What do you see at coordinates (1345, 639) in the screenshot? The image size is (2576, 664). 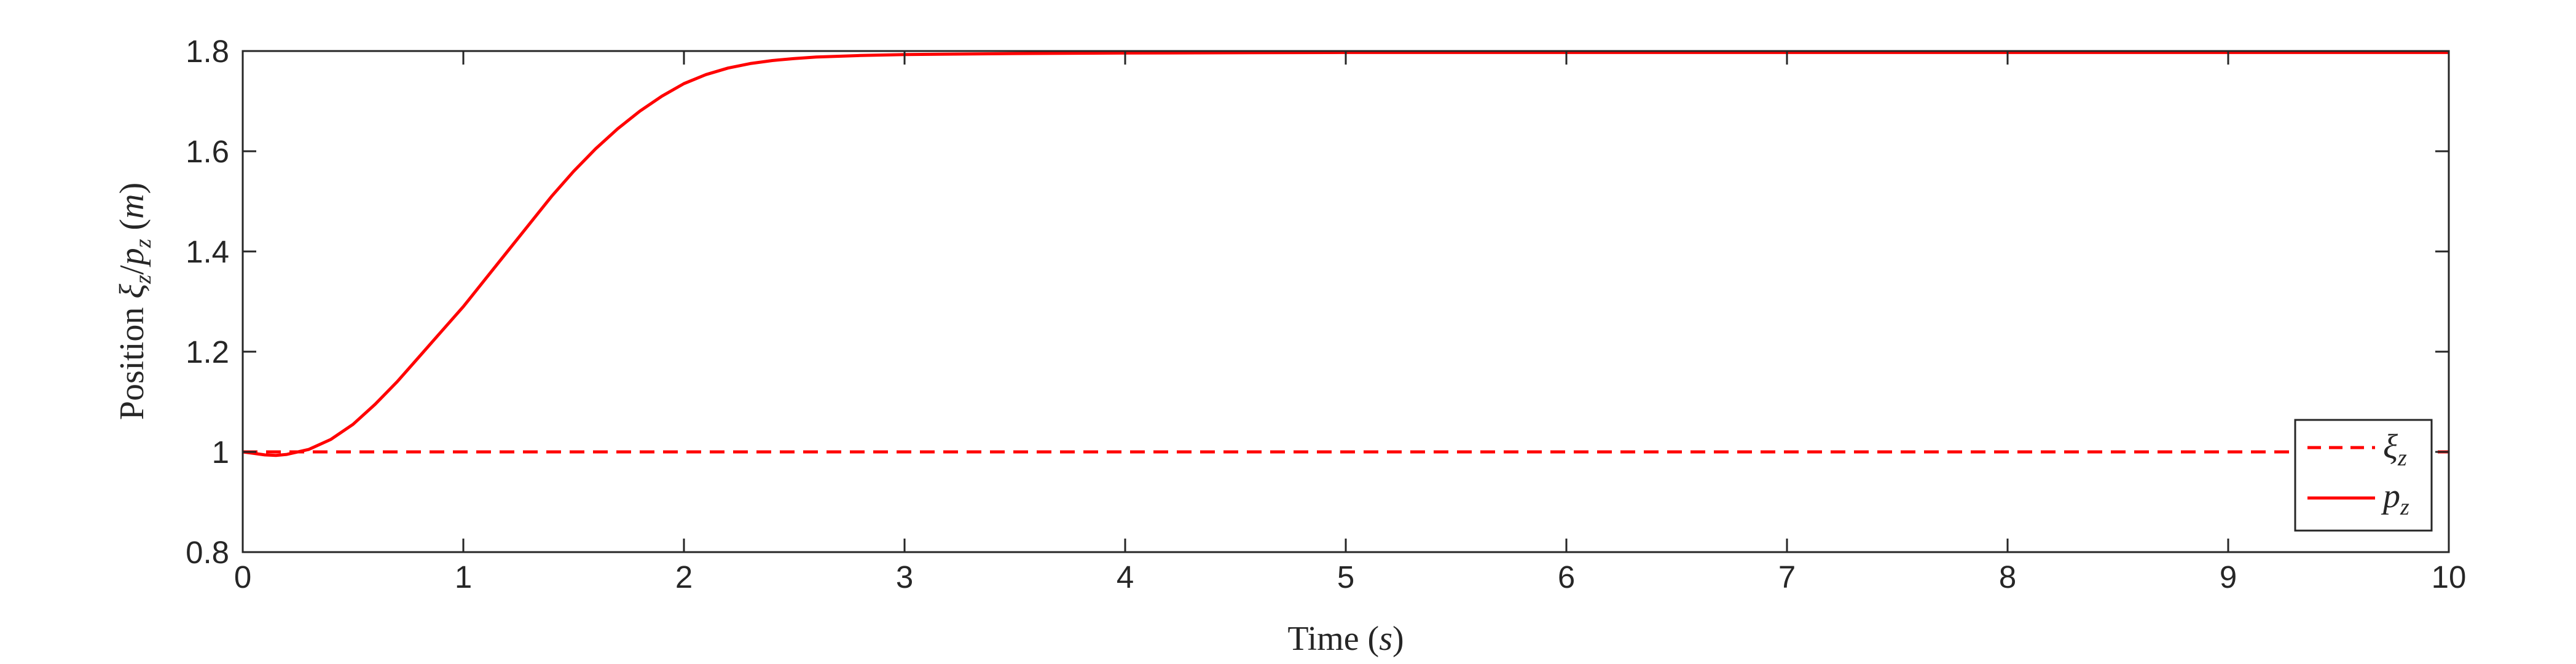 I see `x-axis-title: Time (s)` at bounding box center [1345, 639].